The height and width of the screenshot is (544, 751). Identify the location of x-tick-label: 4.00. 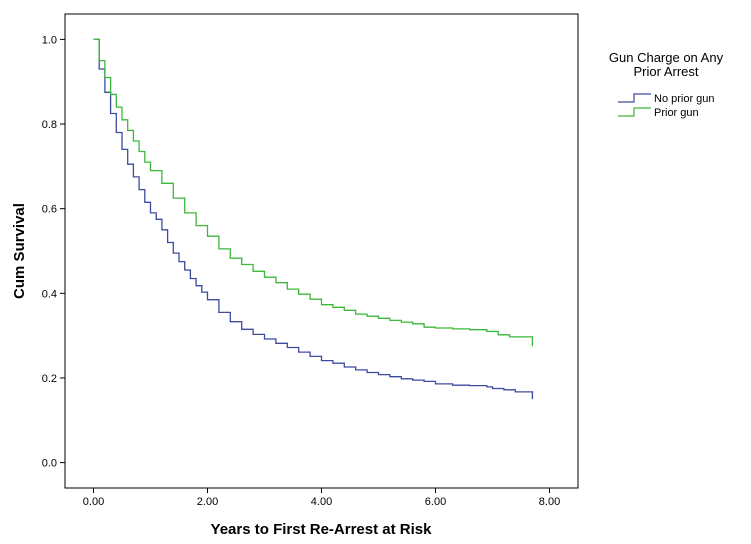
(321, 502).